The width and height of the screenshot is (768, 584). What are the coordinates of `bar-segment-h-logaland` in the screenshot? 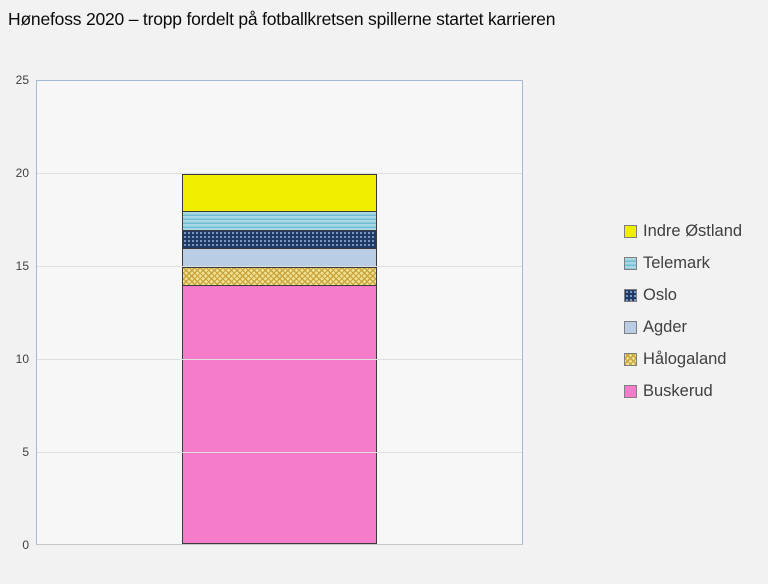 It's located at (279, 276).